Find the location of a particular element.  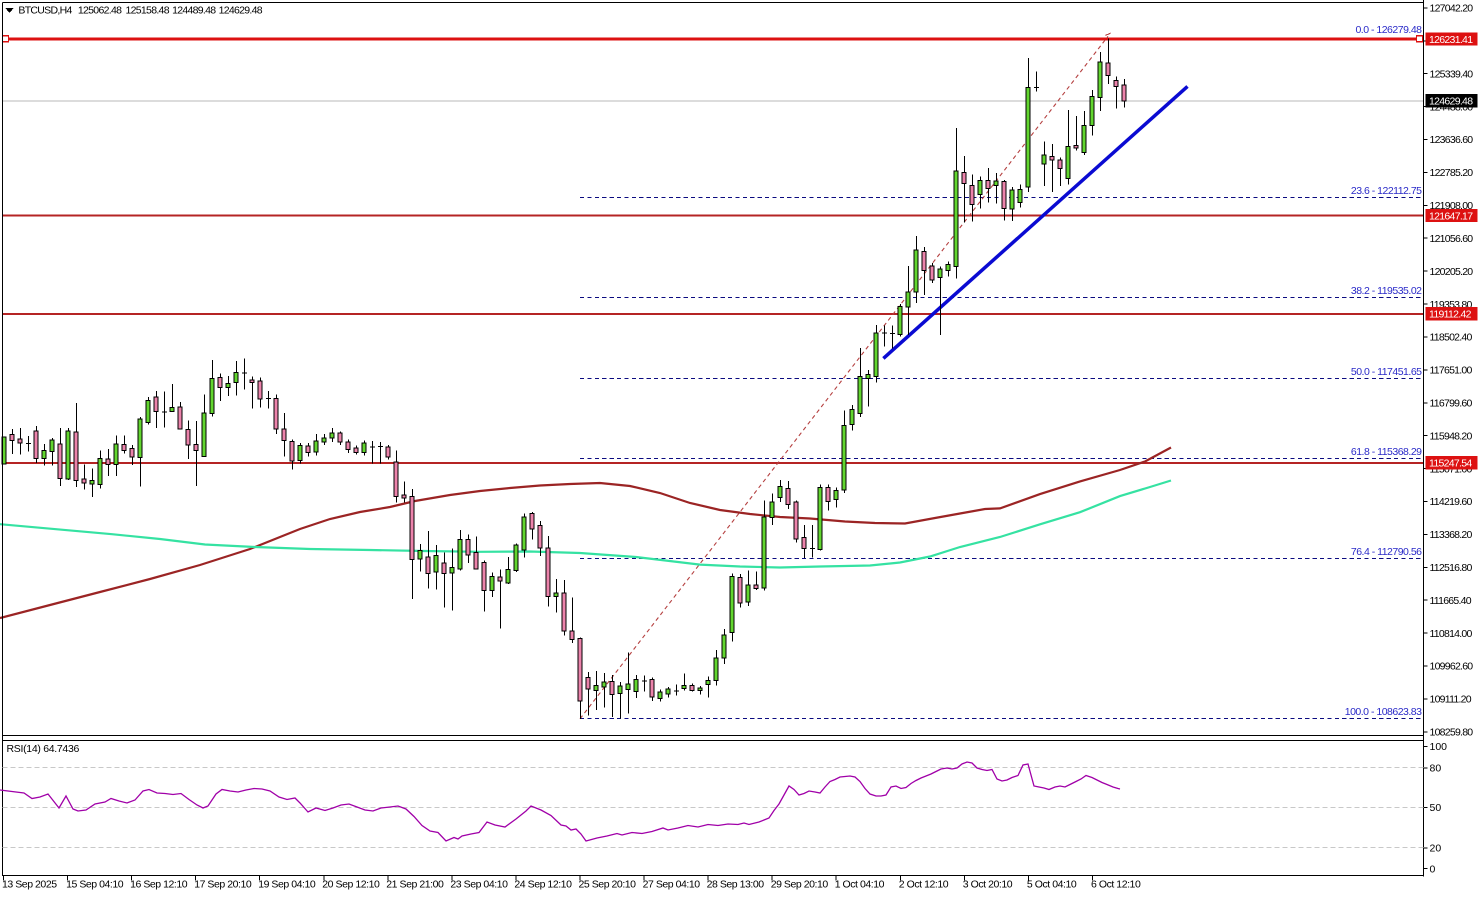

svg-text: 0 is located at coordinates (1433, 869).